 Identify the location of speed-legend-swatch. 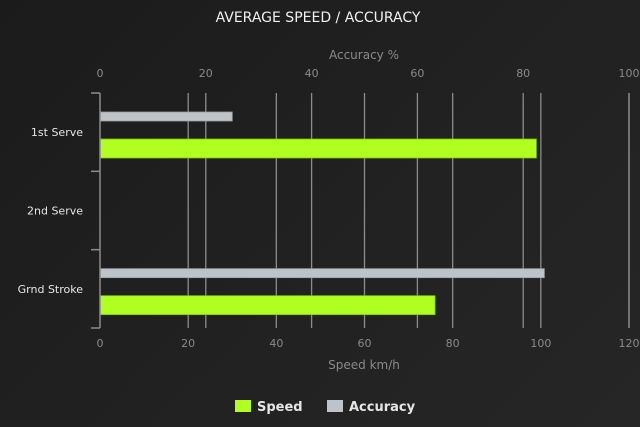
(243, 406).